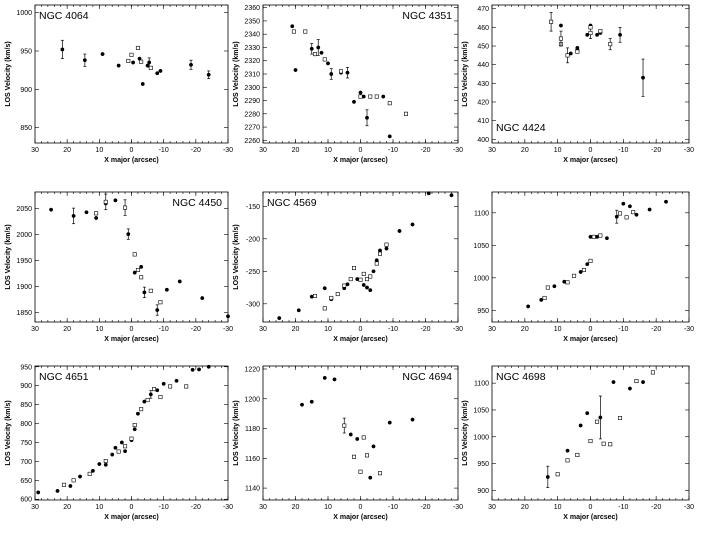 This screenshot has height=533, width=702. Describe the element at coordinates (483, 9) in the screenshot. I see `y-tick-label: 470` at that location.